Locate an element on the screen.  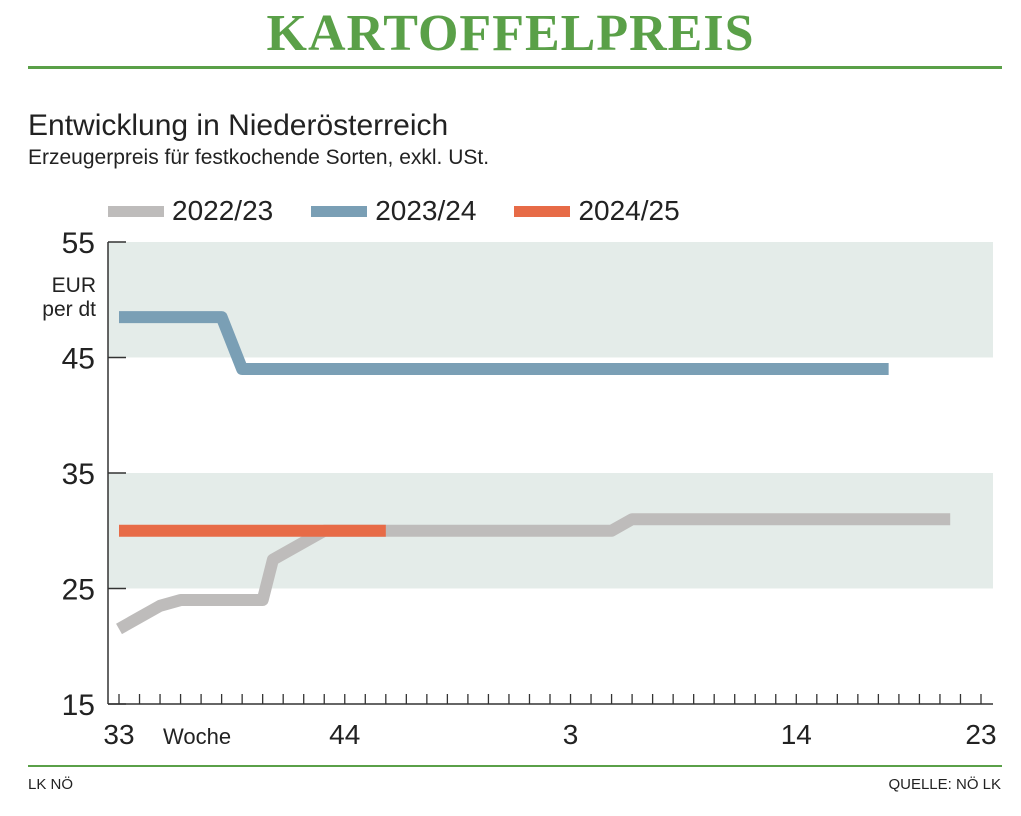
headline: KARTOFFELPREIS is located at coordinates (510, 33).